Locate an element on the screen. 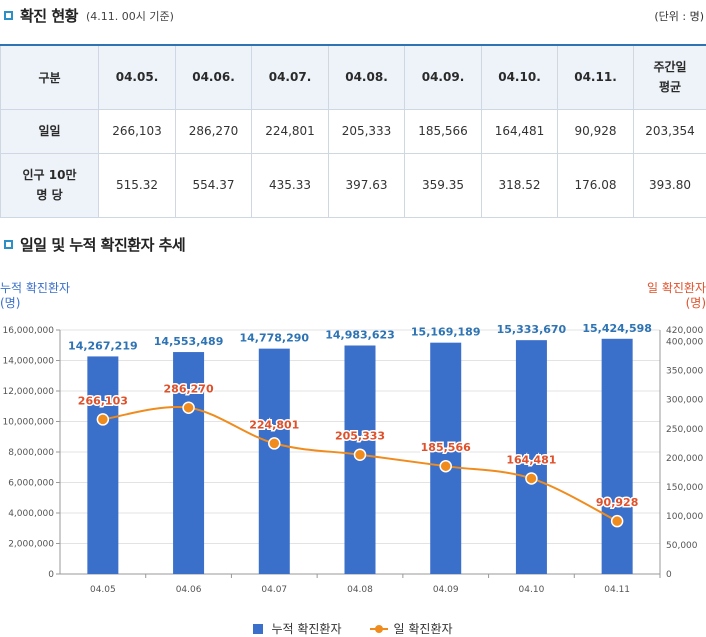  row-label-line: 인구 10만 is located at coordinates (49, 175).